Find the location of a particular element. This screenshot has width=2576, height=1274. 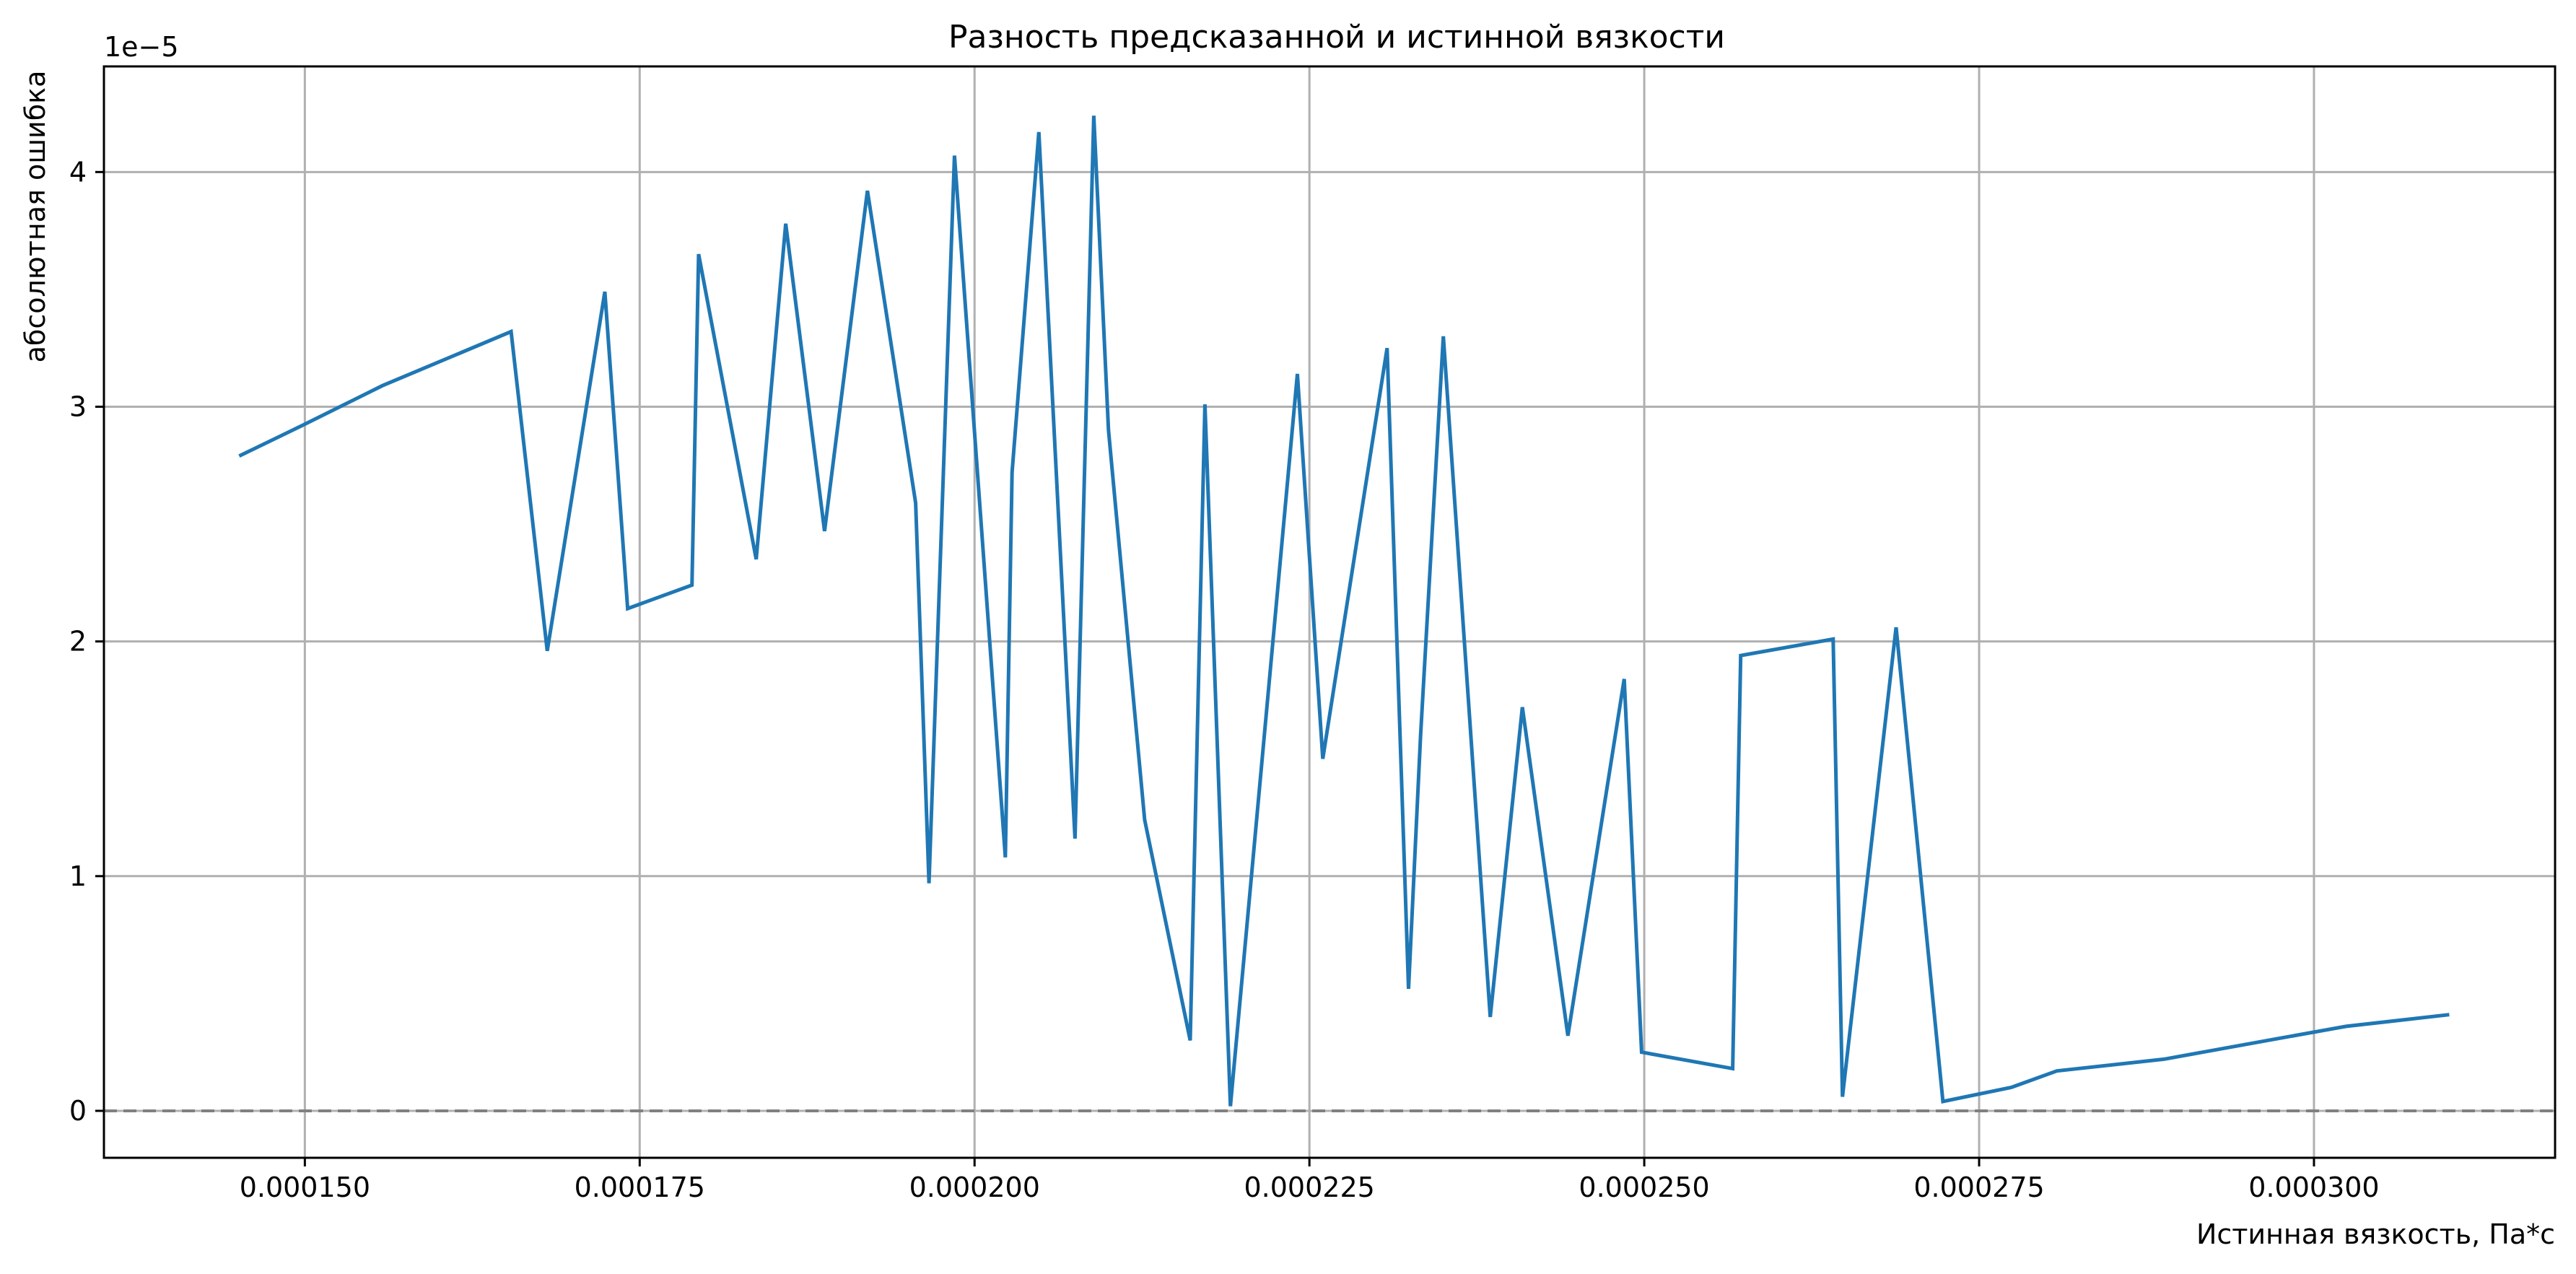

y-tick-label: 2 is located at coordinates (78, 642).